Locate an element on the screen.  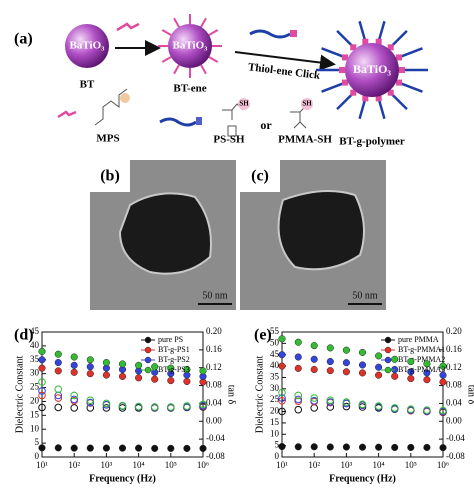
scale-label: 50 nm is located at coordinates (365, 295).